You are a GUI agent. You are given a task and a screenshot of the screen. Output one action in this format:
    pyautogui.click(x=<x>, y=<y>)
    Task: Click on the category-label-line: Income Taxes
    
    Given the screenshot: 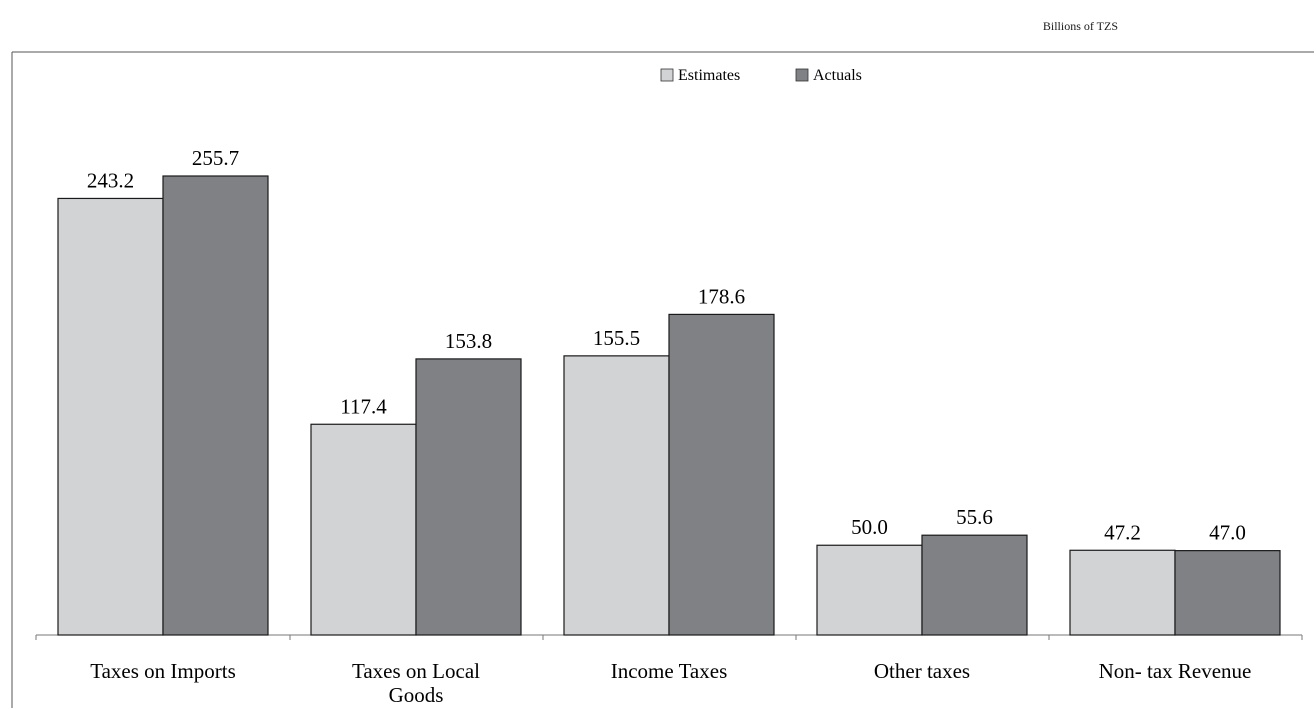 What is the action you would take?
    pyautogui.click(x=669, y=671)
    